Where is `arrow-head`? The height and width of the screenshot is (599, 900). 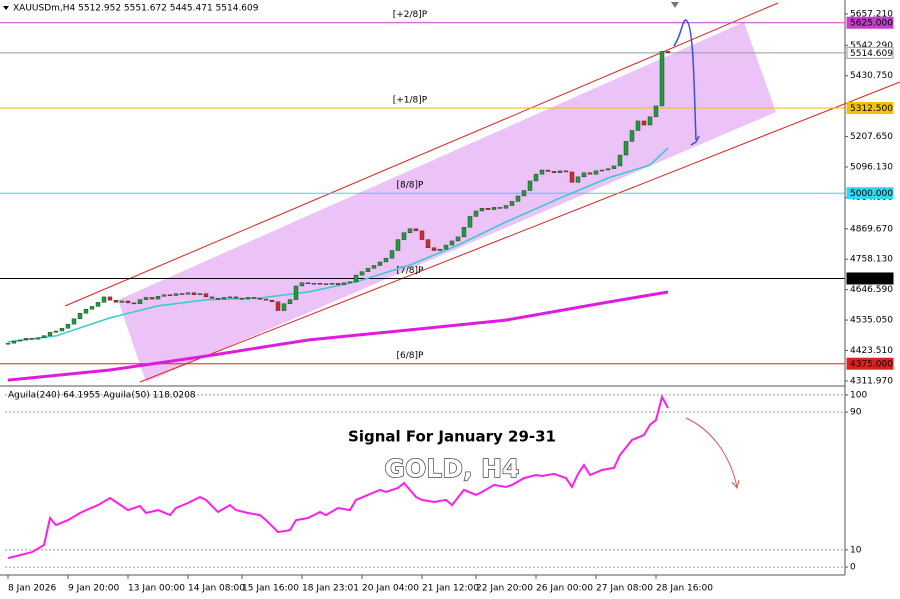 arrow-head is located at coordinates (735, 484).